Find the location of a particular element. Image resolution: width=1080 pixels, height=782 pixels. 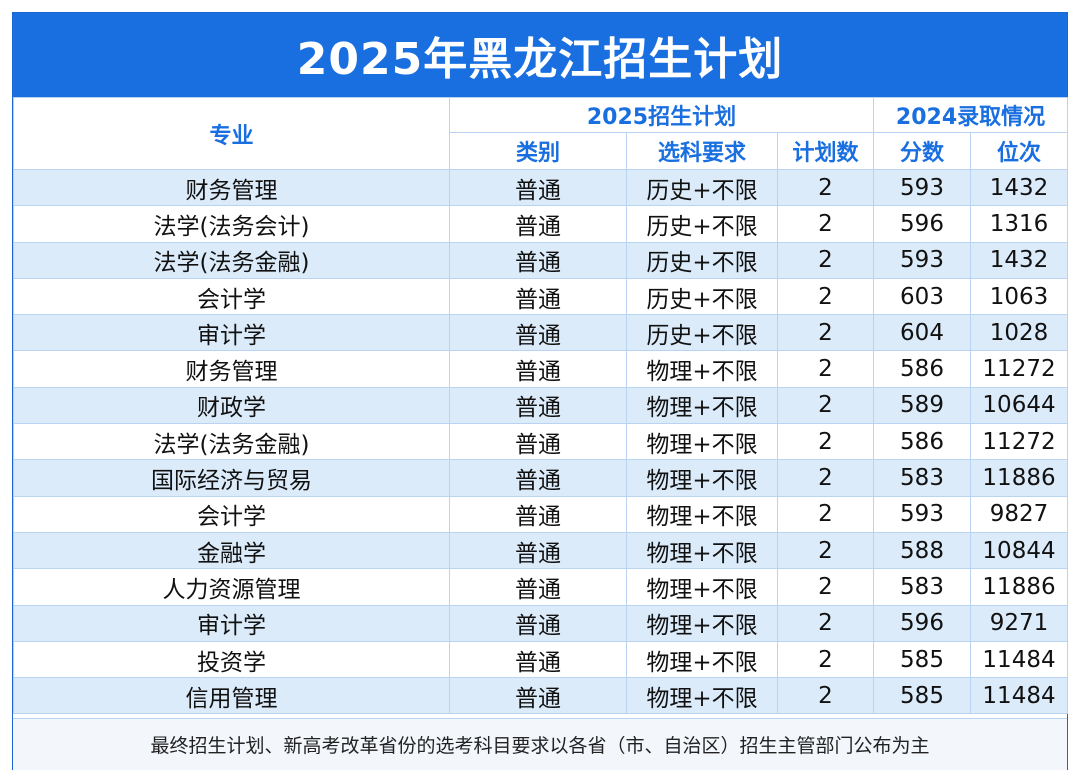

table-row: 法学(法务金融) 普通 物理+不限 2 586 11272 is located at coordinates (541, 442).